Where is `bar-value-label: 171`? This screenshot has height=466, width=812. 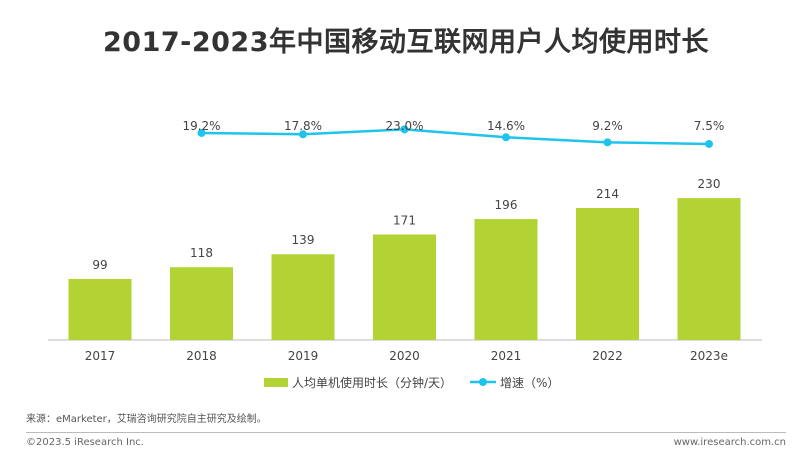 bar-value-label: 171 is located at coordinates (404, 220).